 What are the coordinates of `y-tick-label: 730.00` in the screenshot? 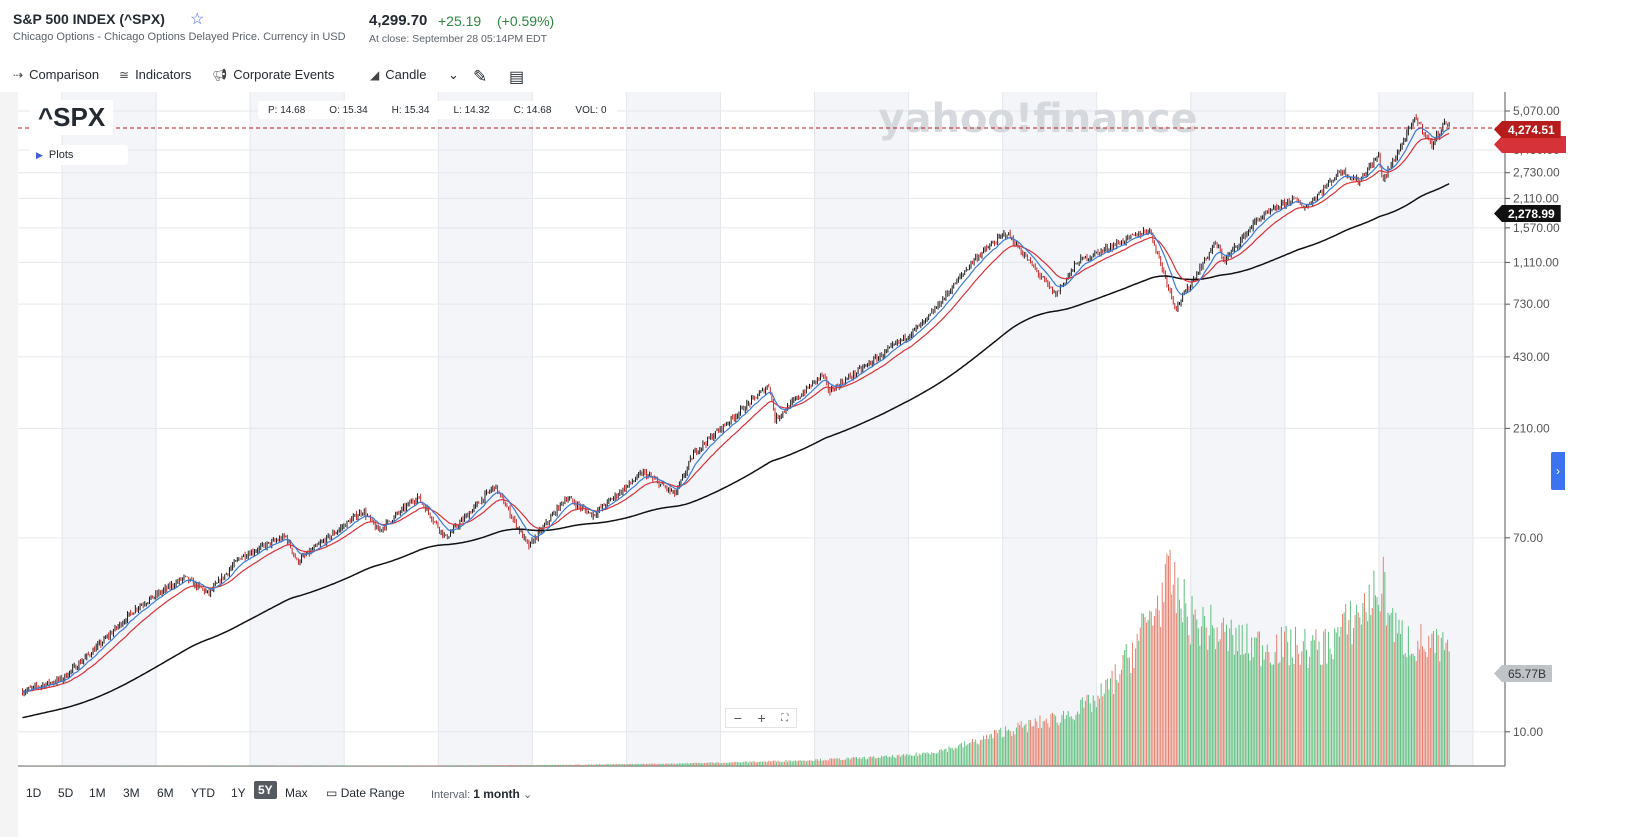 It's located at (1531, 304).